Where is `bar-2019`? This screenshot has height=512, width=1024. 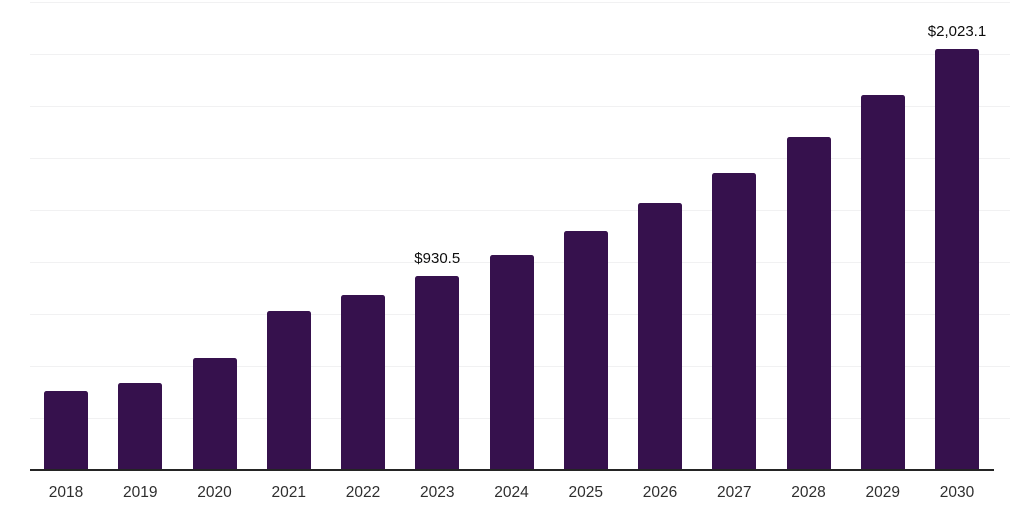 bar-2019 is located at coordinates (140, 426).